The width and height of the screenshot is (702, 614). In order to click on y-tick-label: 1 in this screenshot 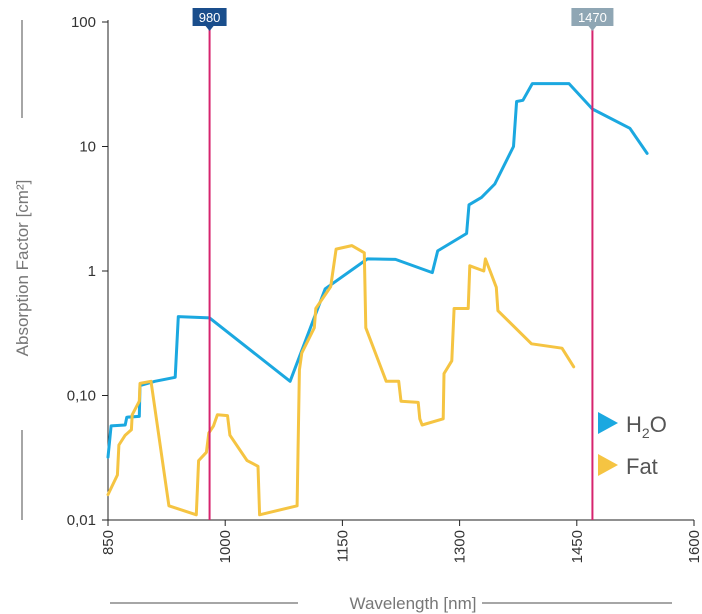, I will do `click(92, 271)`.